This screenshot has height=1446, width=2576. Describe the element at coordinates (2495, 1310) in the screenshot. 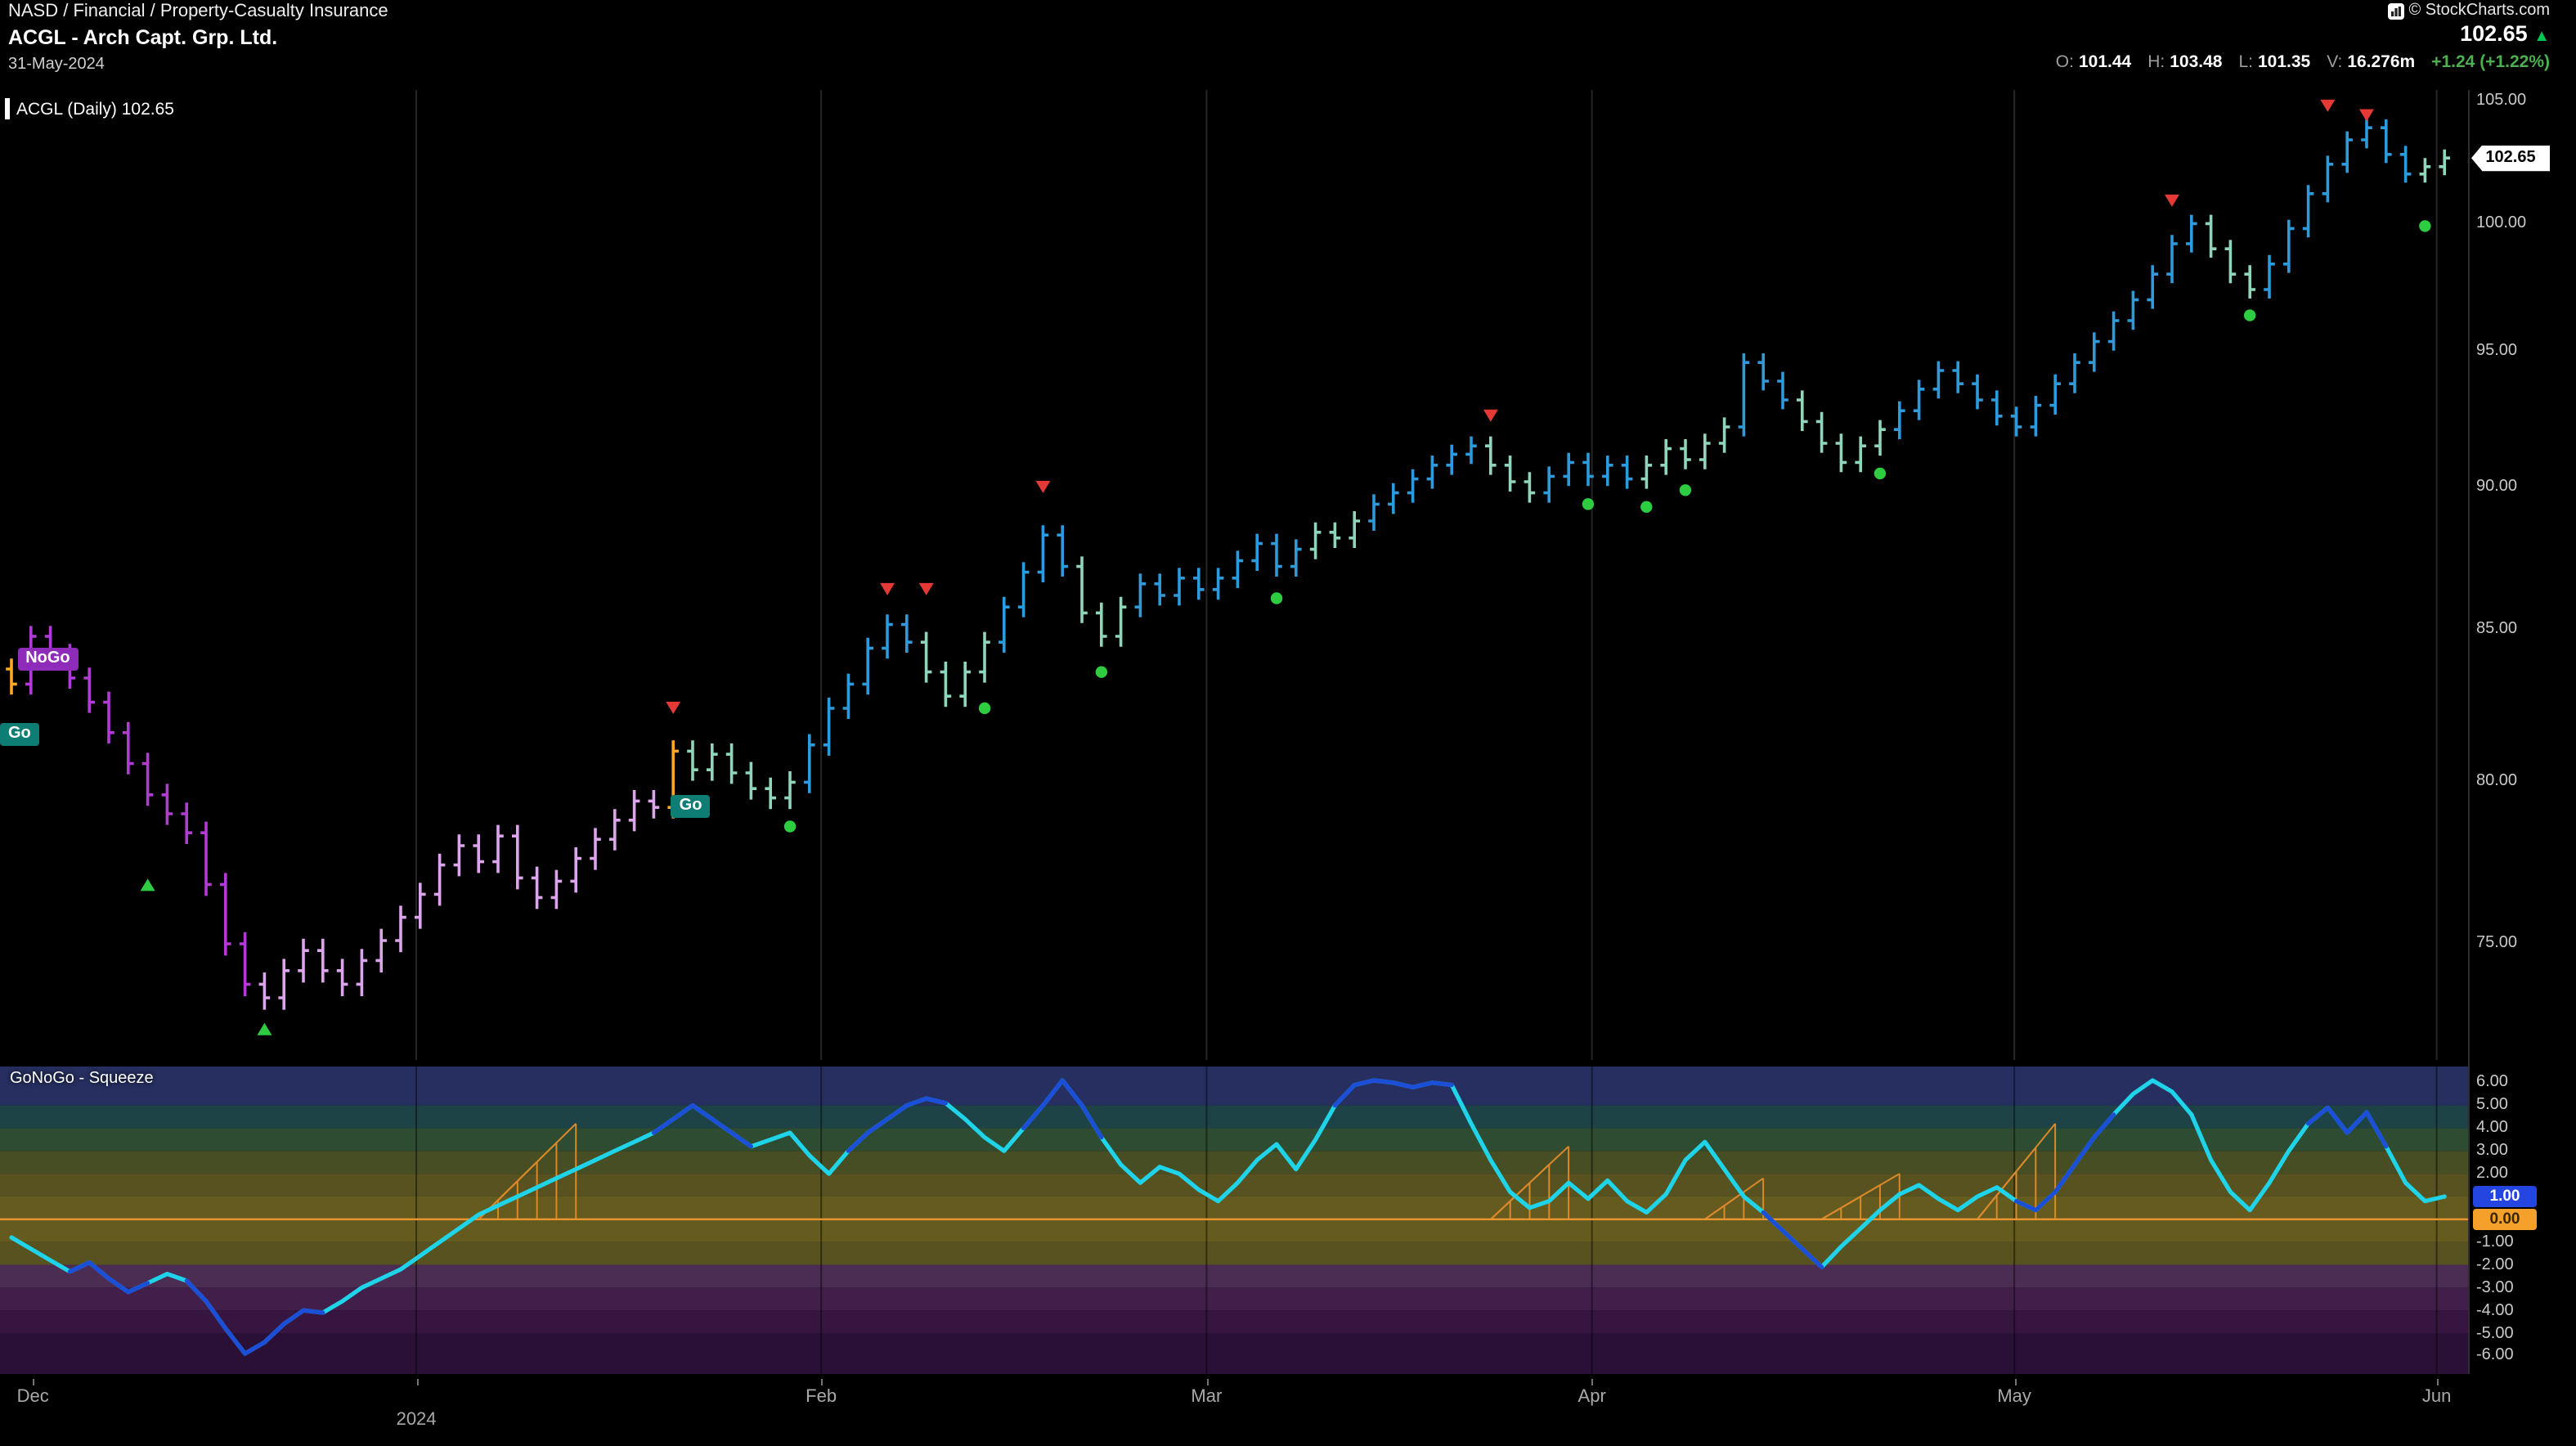

I see `squeeze-axis-label: -4.00` at that location.